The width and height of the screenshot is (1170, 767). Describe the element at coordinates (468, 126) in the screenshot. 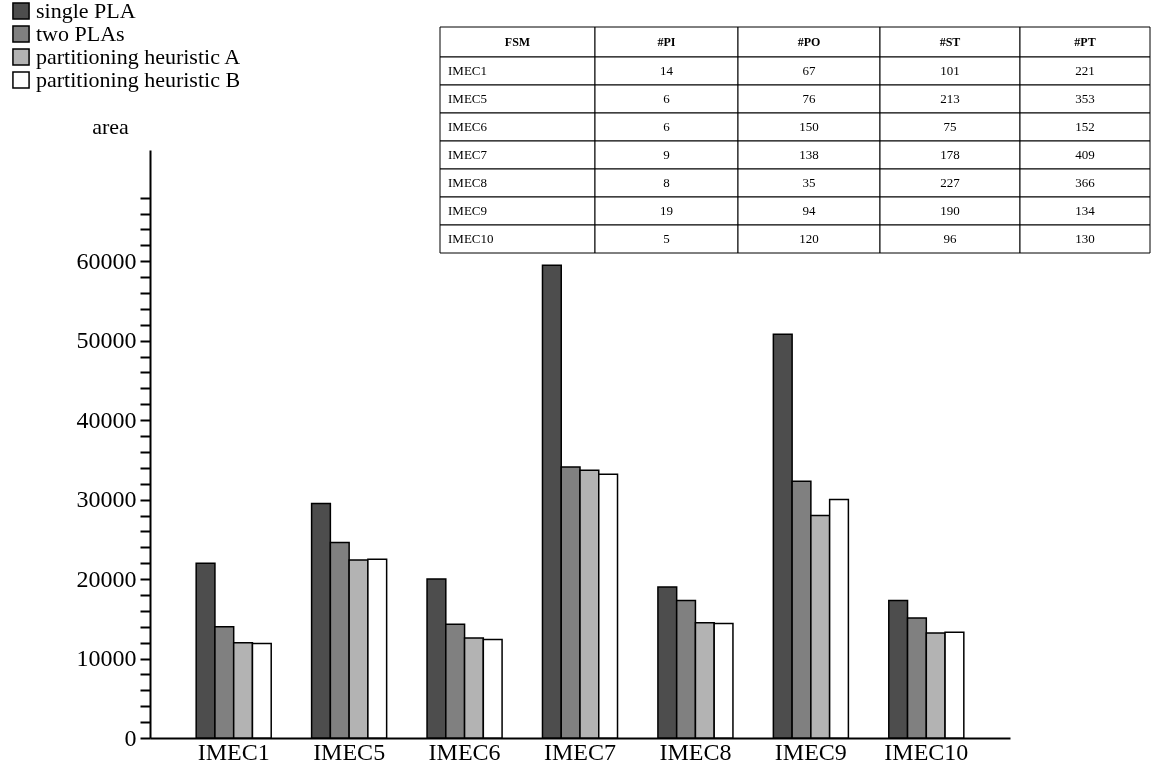

I see `y-tick-label: IMEC6` at that location.